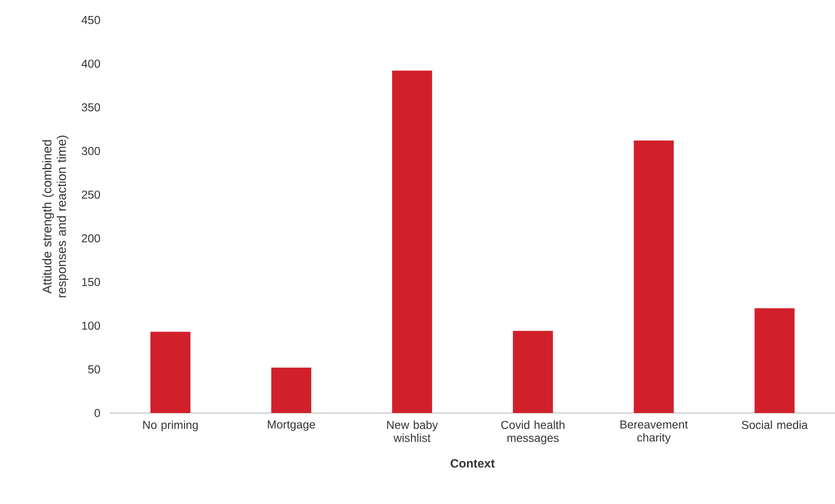 This screenshot has height=504, width=835. I want to click on y-tick-label: 150, so click(91, 282).